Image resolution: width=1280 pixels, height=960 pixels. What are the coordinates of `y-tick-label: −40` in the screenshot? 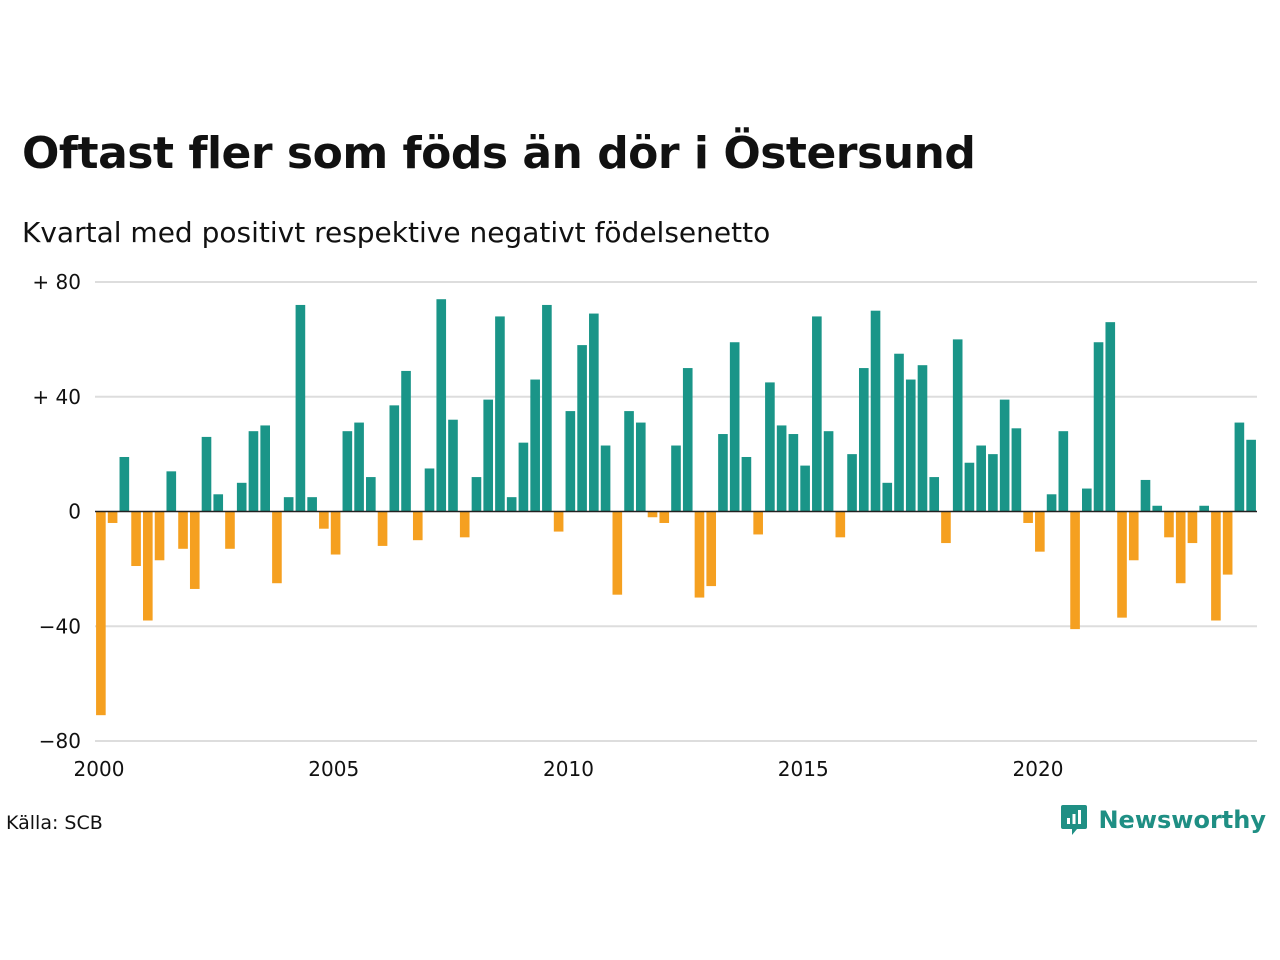 It's located at (60, 626).